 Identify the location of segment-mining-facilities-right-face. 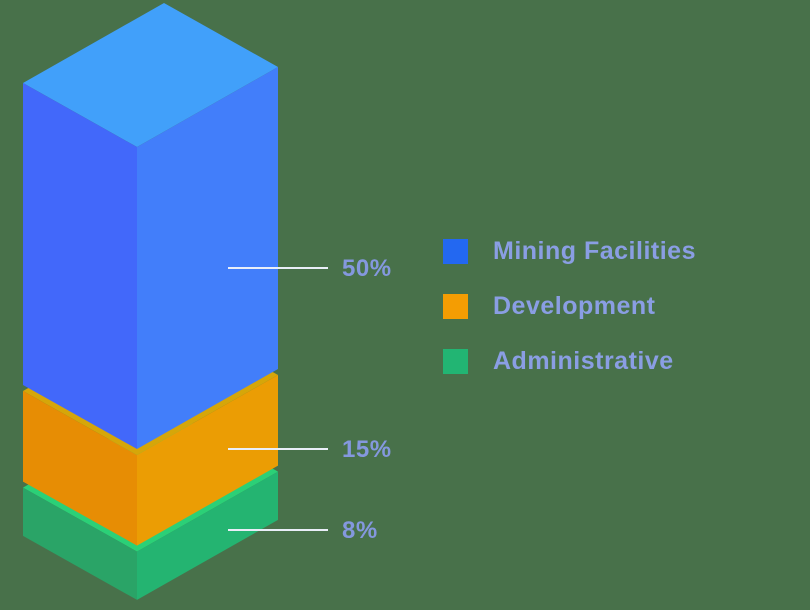
(207, 258).